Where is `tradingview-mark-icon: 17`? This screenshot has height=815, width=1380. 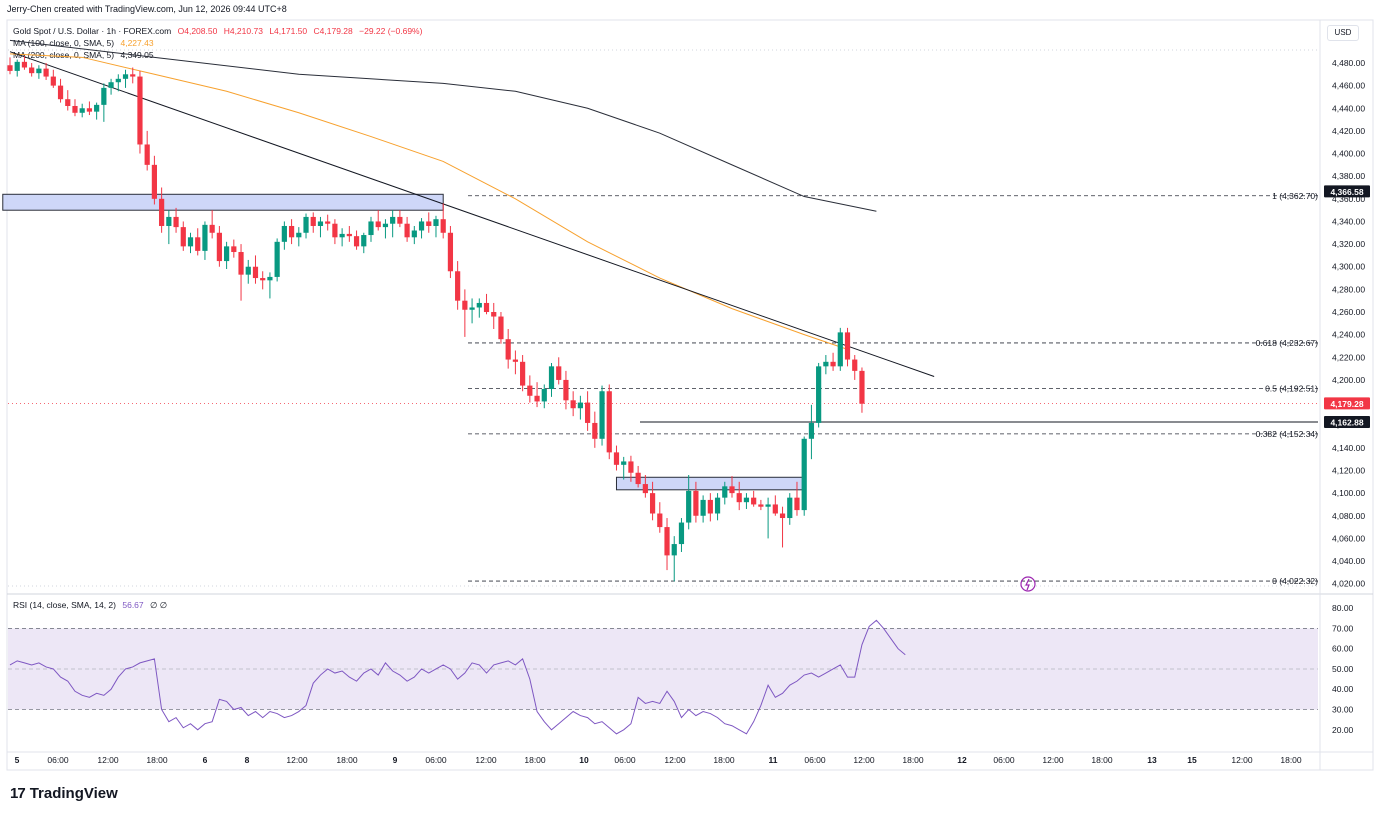
tradingview-mark-icon: 17 is located at coordinates (18, 793).